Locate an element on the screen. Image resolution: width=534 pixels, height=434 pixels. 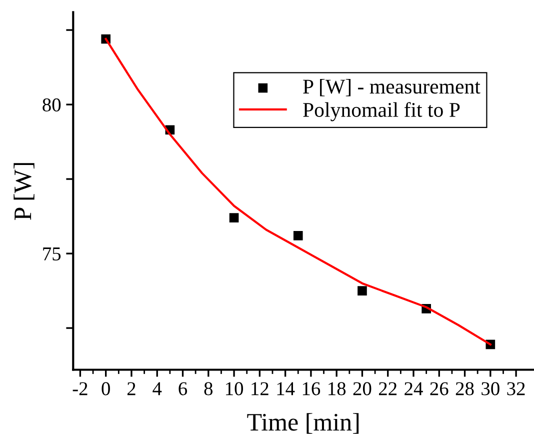
x-tick-label: 2 is located at coordinates (131, 389).